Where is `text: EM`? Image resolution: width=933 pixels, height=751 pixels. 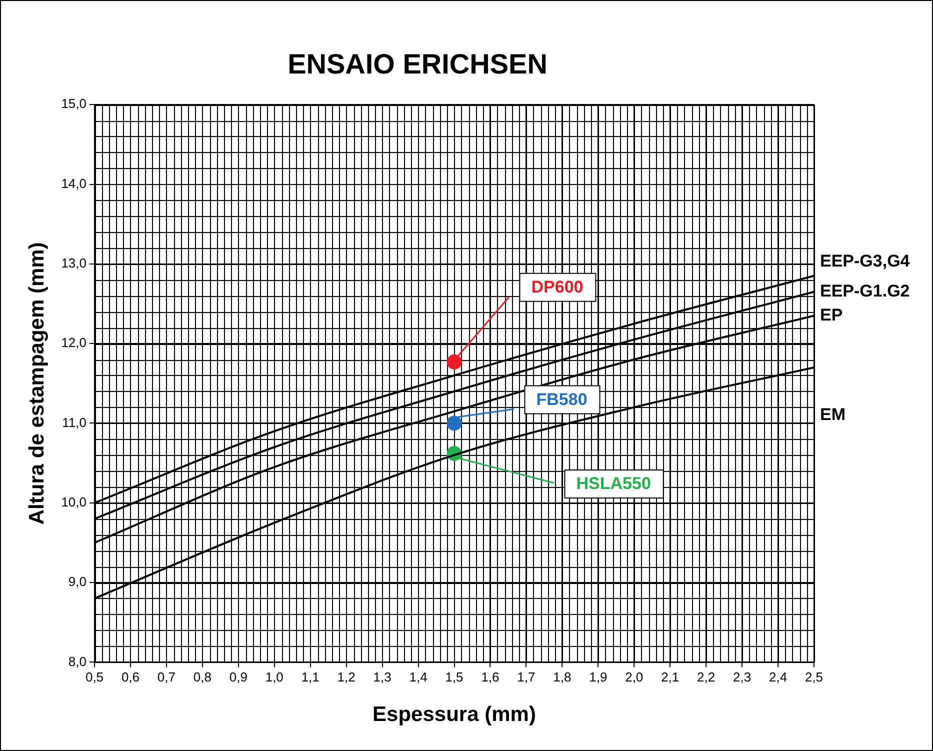
text: EM is located at coordinates (833, 414).